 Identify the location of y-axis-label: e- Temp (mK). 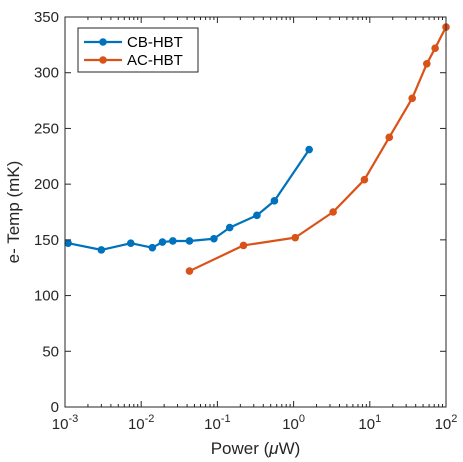
(13, 212).